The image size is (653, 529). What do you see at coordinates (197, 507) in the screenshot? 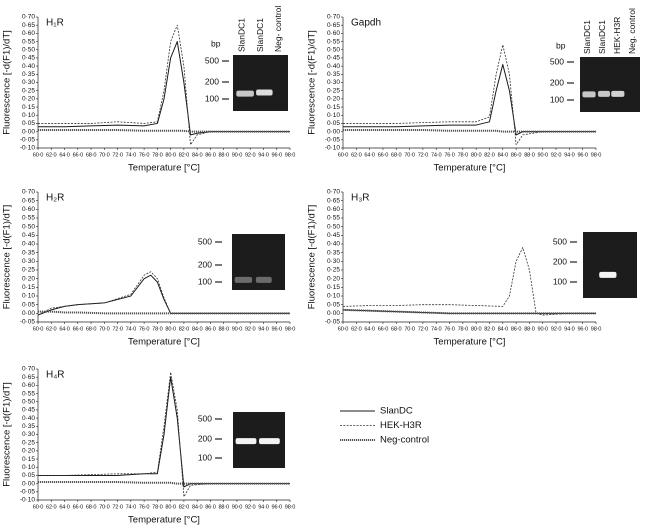
I see `x-tick-label: 84·0` at bounding box center [197, 507].